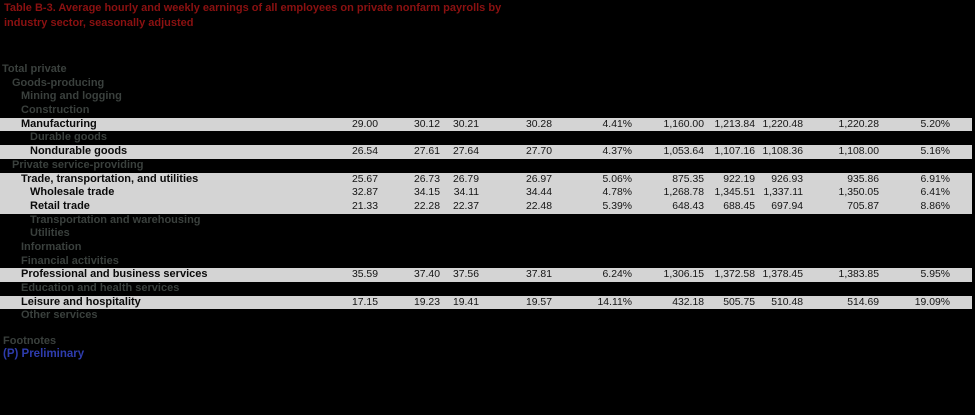 Image resolution: width=975 pixels, height=415 pixels. I want to click on row-label: Durable goods, so click(69, 137).